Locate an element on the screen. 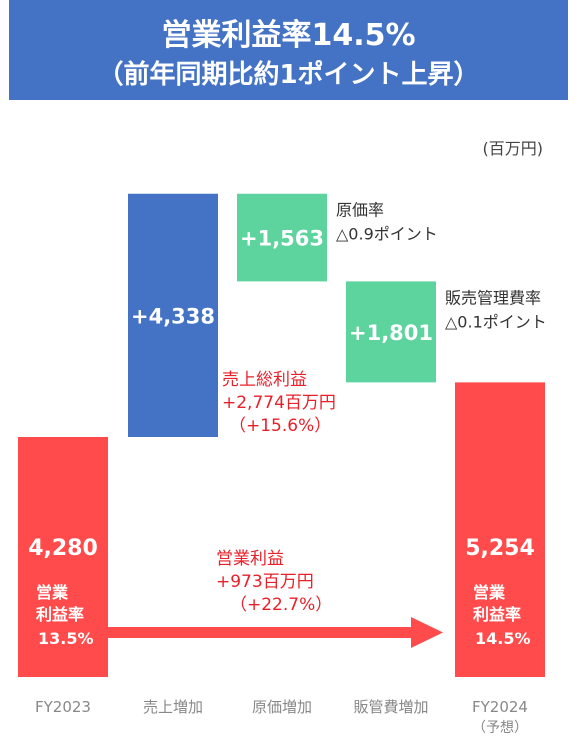 The image size is (580, 739). bar-value-label: +1,801 is located at coordinates (391, 333).